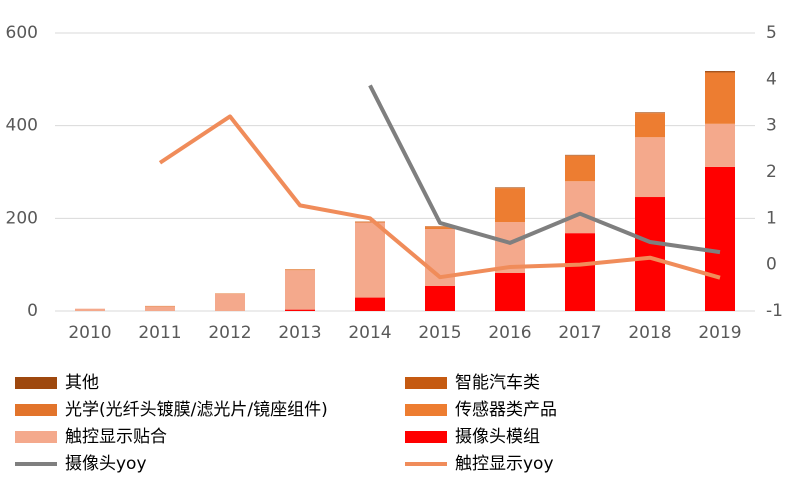 The height and width of the screenshot is (492, 800). I want to click on legend-label: 触控显示yoy, so click(504, 464).